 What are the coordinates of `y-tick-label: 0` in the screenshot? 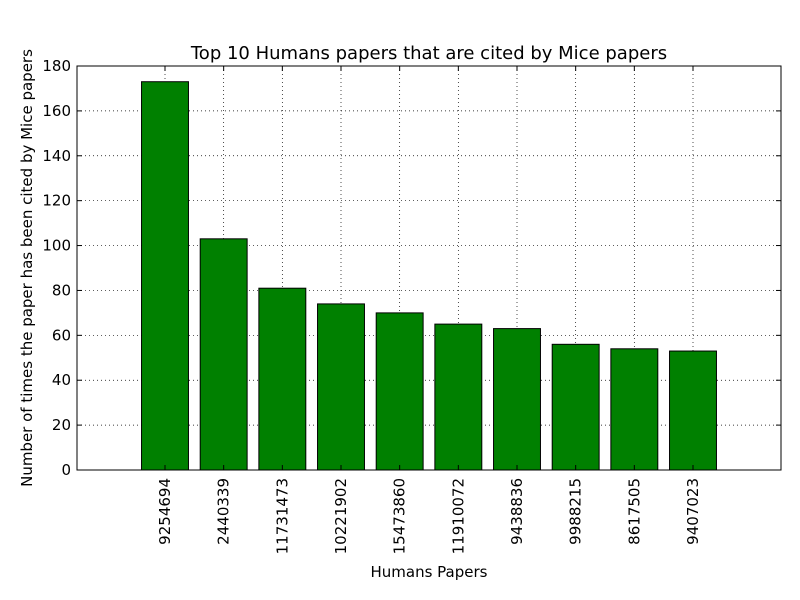 It's located at (66, 470).